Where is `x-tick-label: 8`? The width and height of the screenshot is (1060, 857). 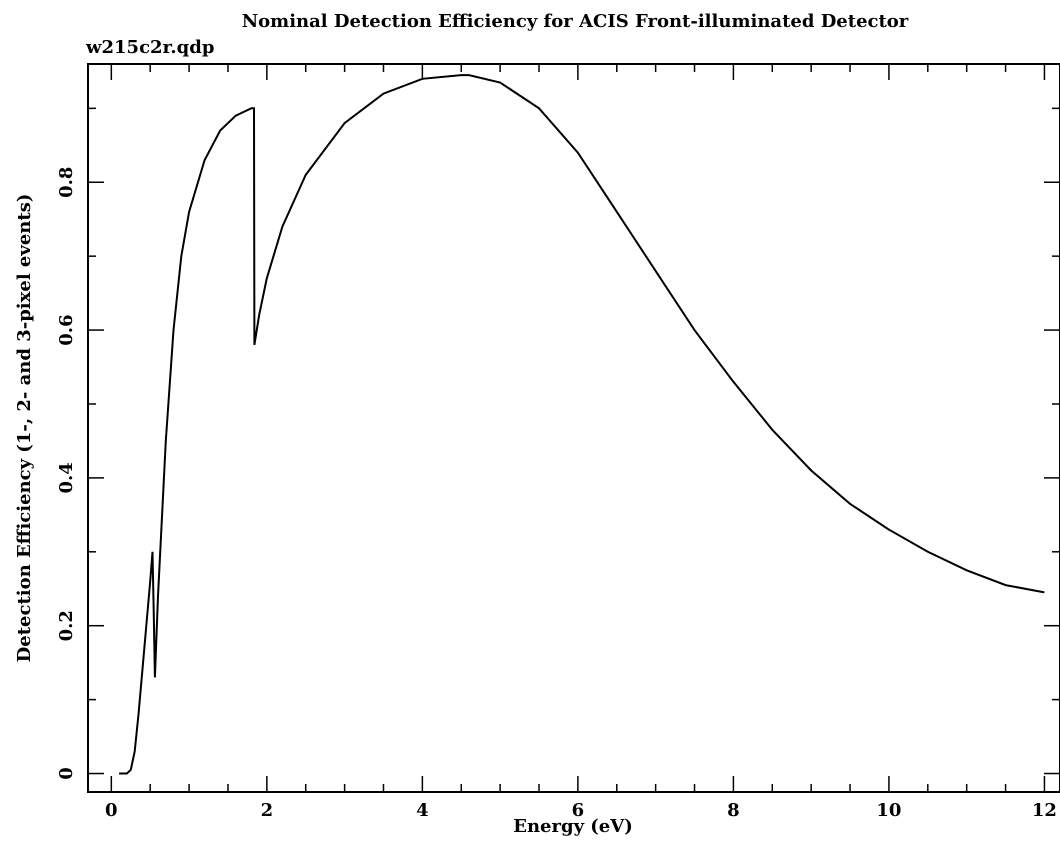 x-tick-label: 8 is located at coordinates (733, 810).